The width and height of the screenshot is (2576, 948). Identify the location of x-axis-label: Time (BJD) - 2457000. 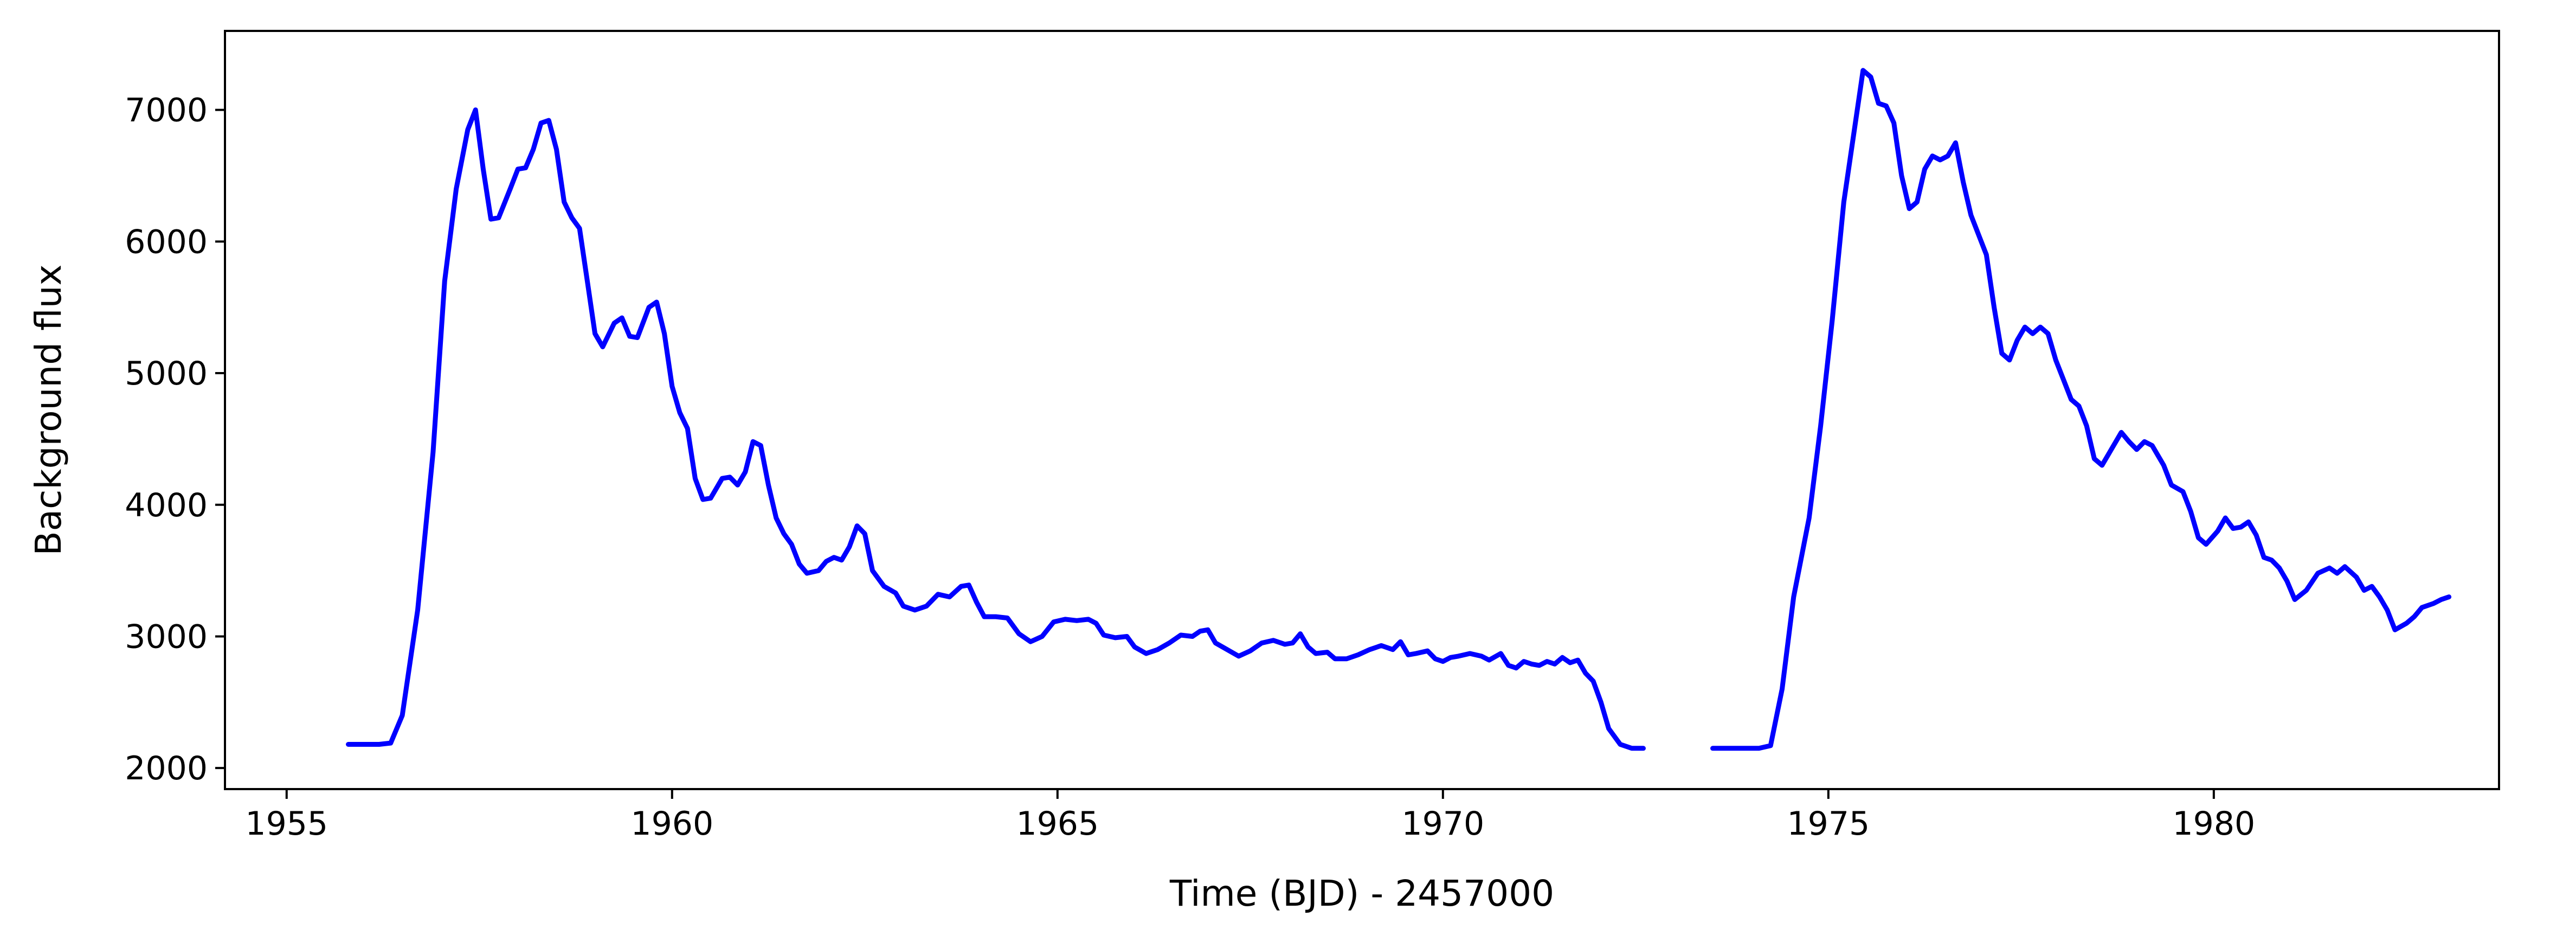
(1361, 893).